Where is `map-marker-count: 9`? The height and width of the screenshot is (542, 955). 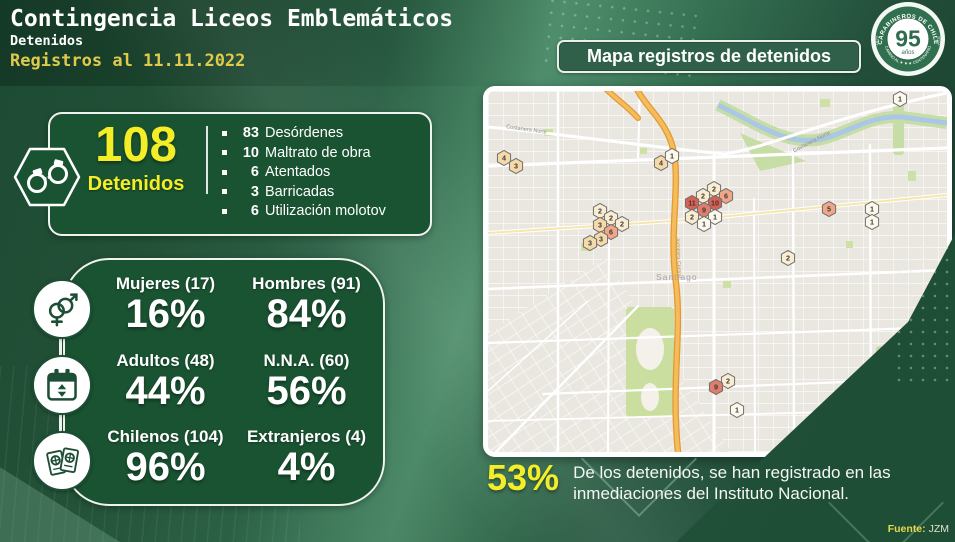 map-marker-count: 9 is located at coordinates (716, 387).